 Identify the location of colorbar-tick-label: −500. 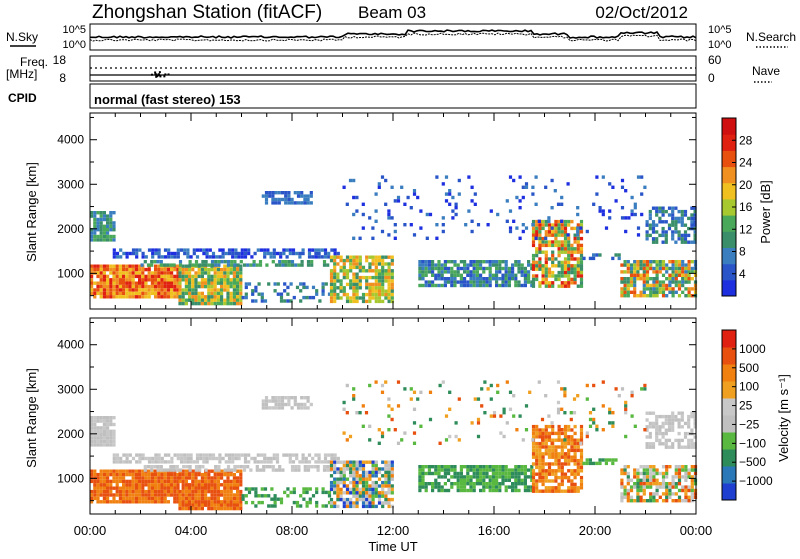
(752, 462).